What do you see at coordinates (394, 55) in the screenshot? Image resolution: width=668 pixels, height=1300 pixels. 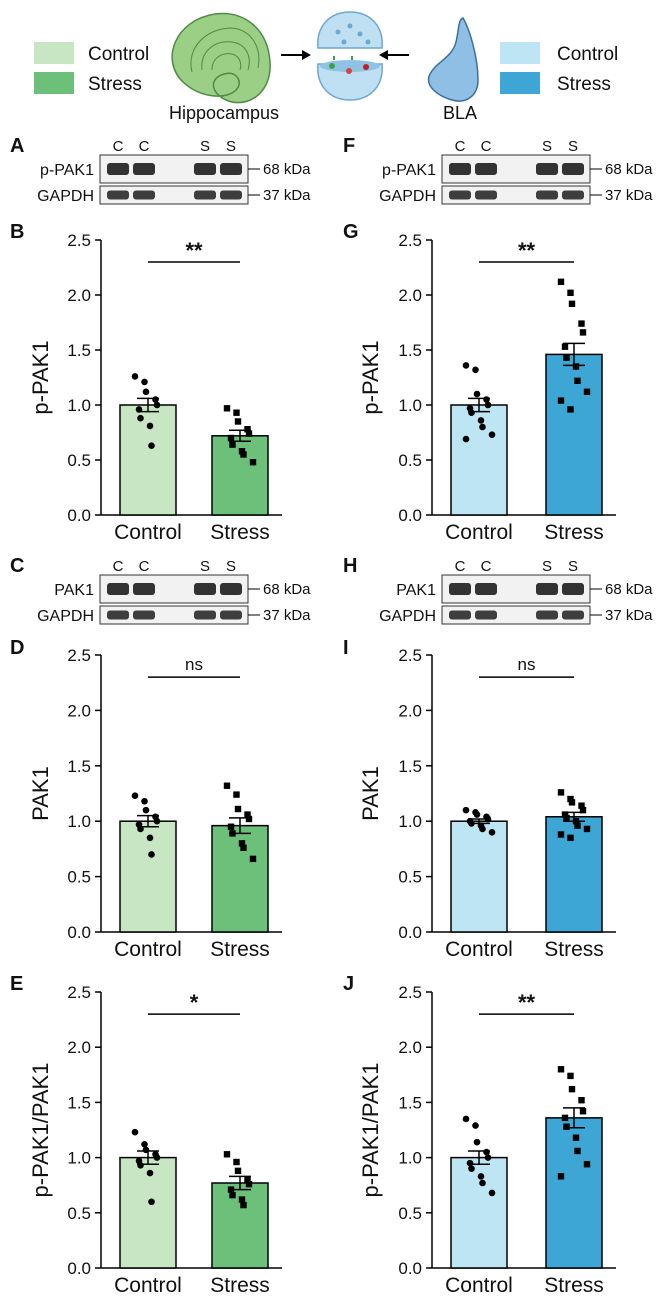 I see `arrow-left-icon` at bounding box center [394, 55].